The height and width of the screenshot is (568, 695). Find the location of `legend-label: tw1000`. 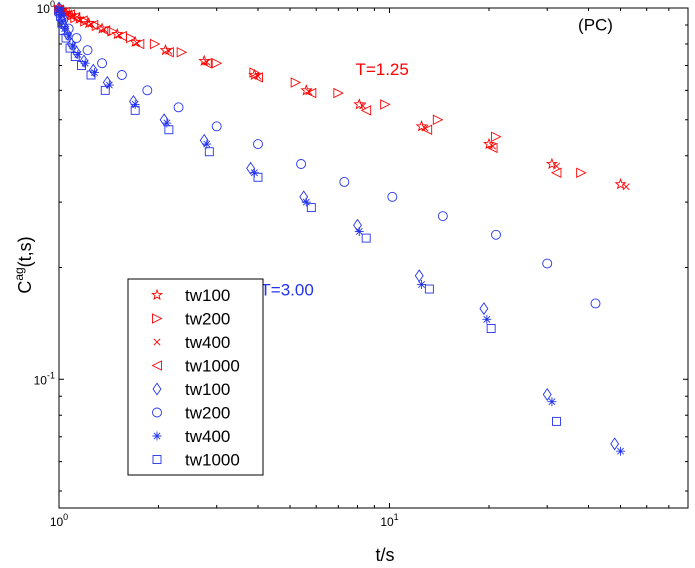

legend-label: tw1000 is located at coordinates (212, 460).